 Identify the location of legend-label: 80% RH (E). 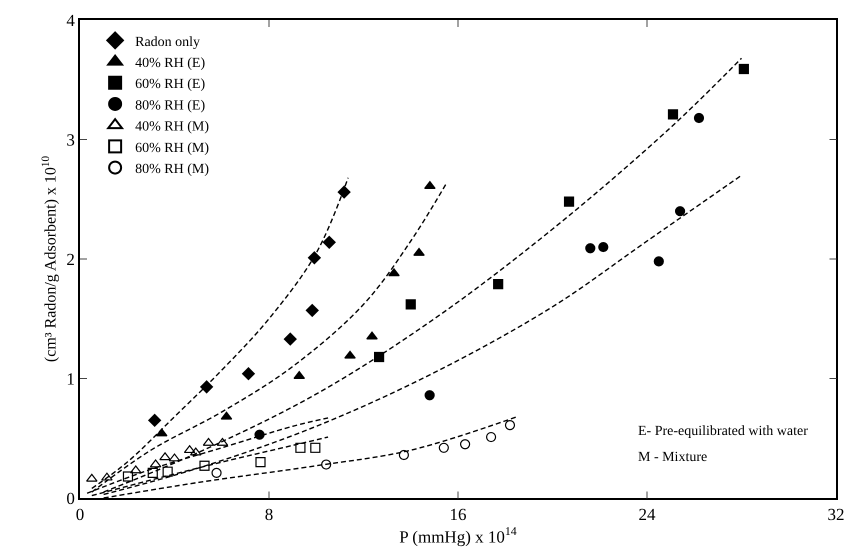
(170, 106).